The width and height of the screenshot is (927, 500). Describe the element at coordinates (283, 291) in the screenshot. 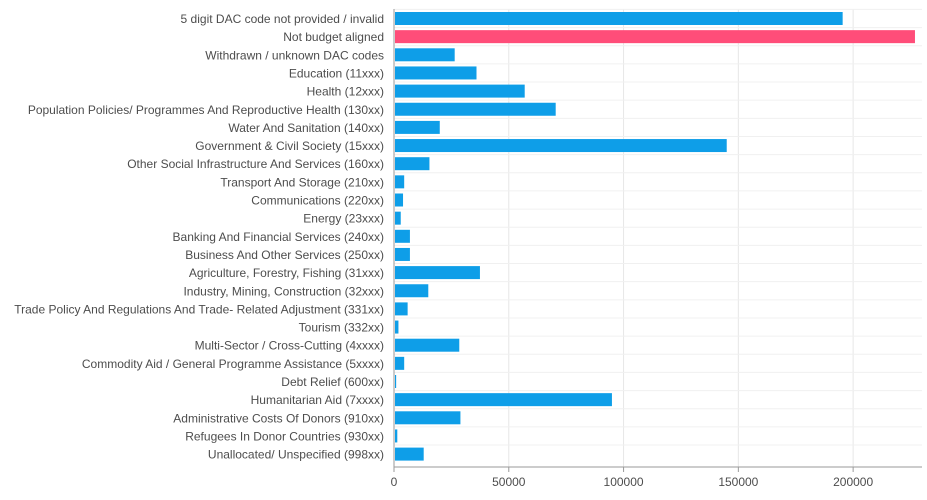

I see `category-label: Industry, Mining, Construction (32xxx)` at that location.